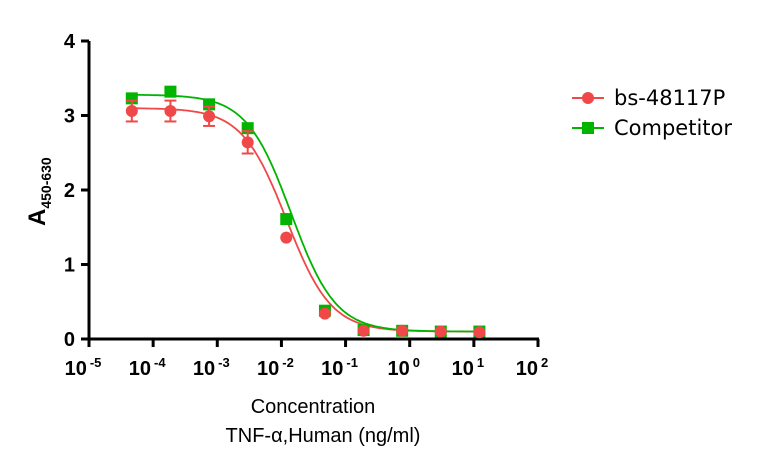 The width and height of the screenshot is (766, 469). What do you see at coordinates (323, 436) in the screenshot?
I see `x-axis-subtitle: TNF-α,Human (ng/ml)` at bounding box center [323, 436].